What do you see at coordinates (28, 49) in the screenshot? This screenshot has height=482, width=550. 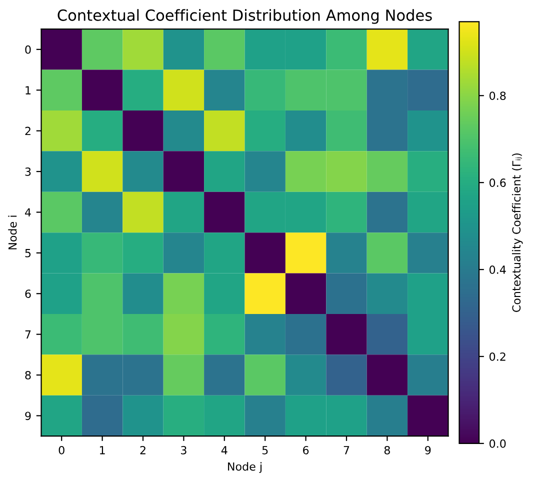 I see `y-tick-label: 0` at bounding box center [28, 49].